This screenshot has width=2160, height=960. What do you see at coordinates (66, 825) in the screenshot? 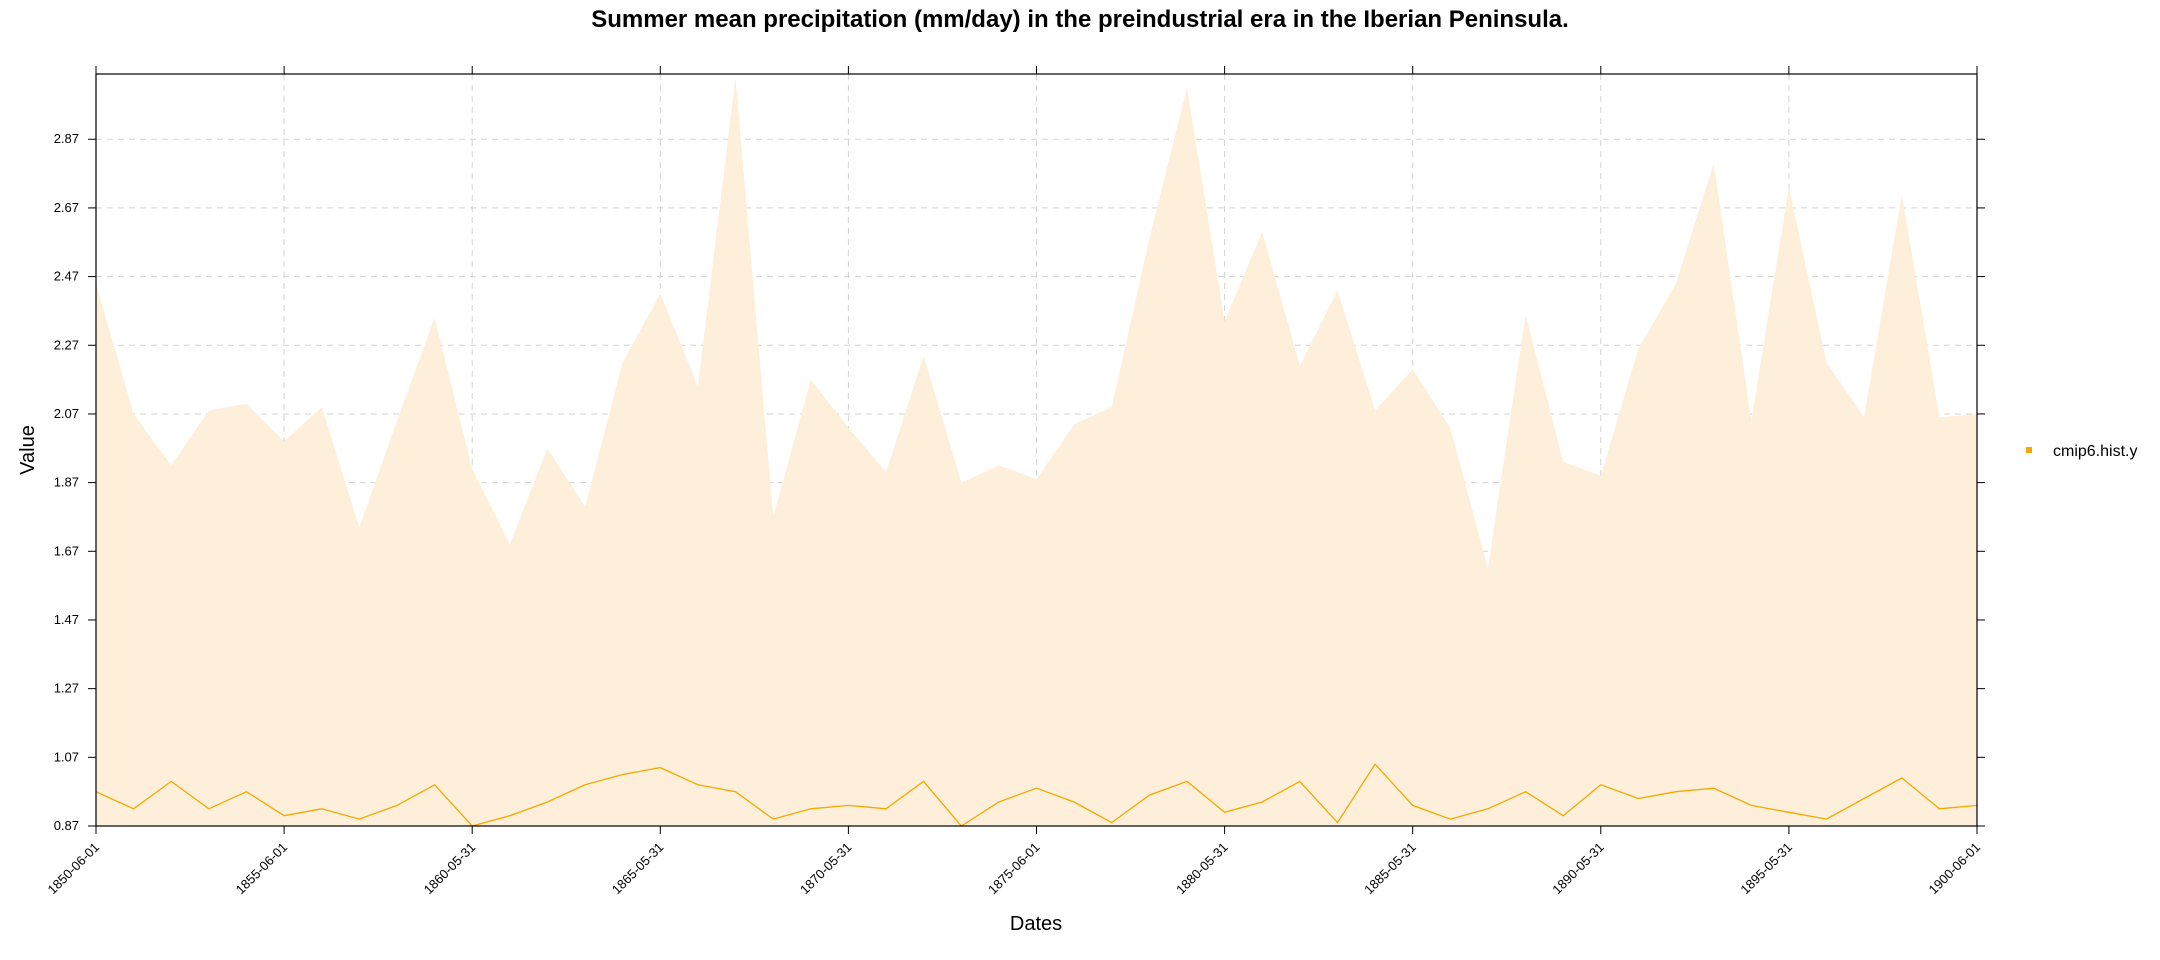
I see `y-tick-label: 0.87` at bounding box center [66, 825].